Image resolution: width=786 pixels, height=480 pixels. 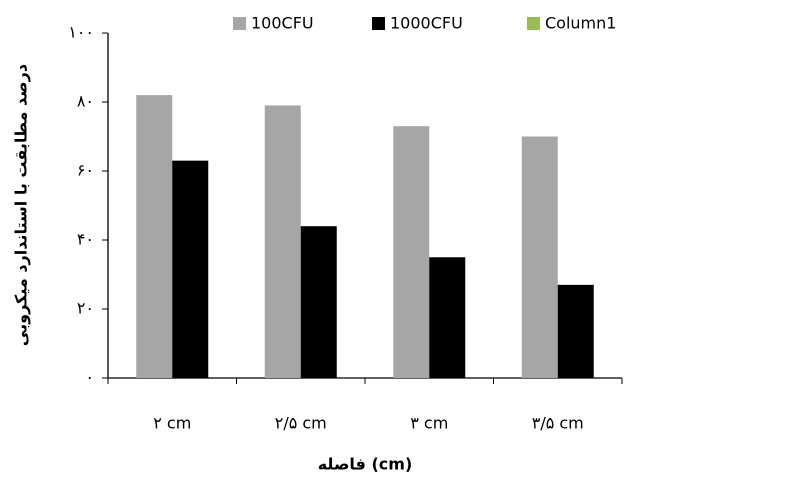 I want to click on x-tick-label: ۳ cm, so click(x=429, y=423).